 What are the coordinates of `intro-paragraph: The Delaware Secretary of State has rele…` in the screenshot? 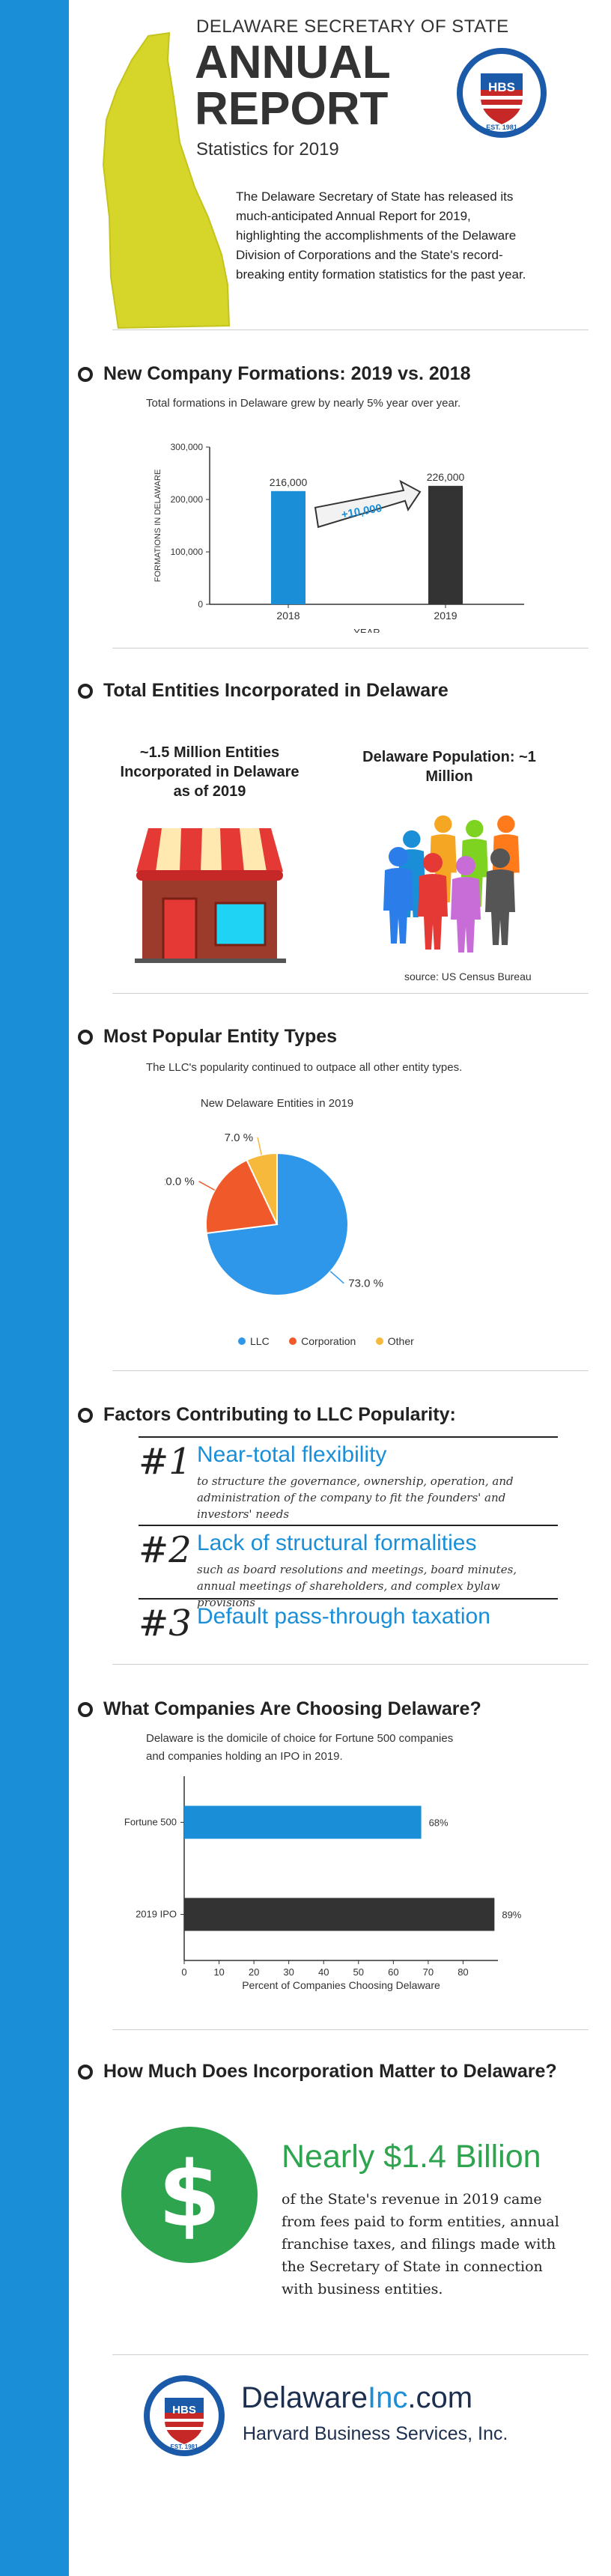 It's located at (381, 235).